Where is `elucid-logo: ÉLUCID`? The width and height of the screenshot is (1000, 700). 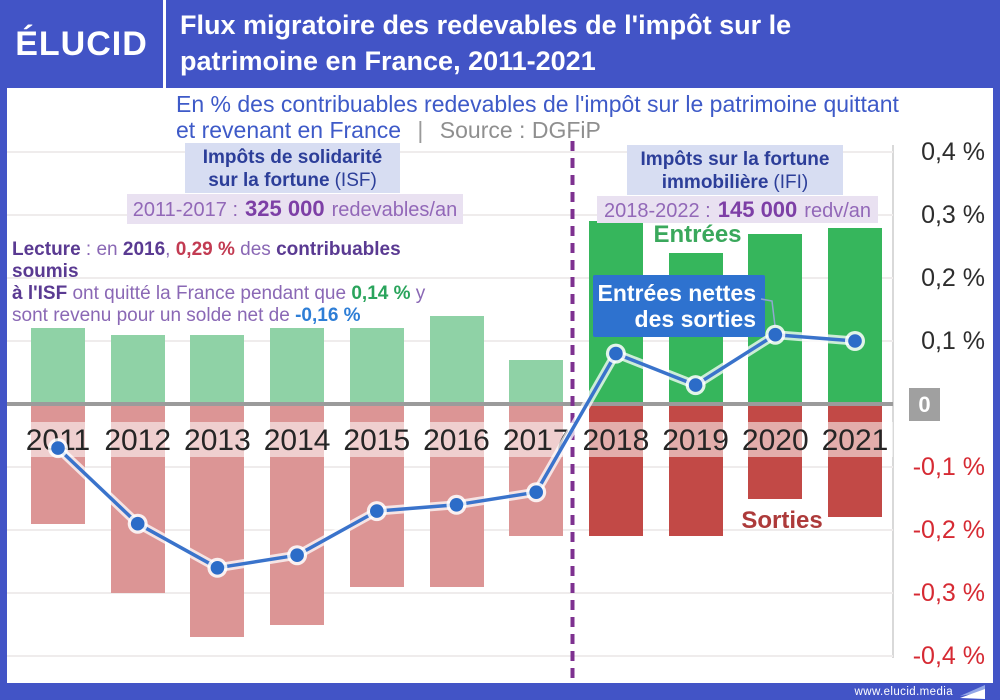 elucid-logo: ÉLUCID is located at coordinates (81, 43).